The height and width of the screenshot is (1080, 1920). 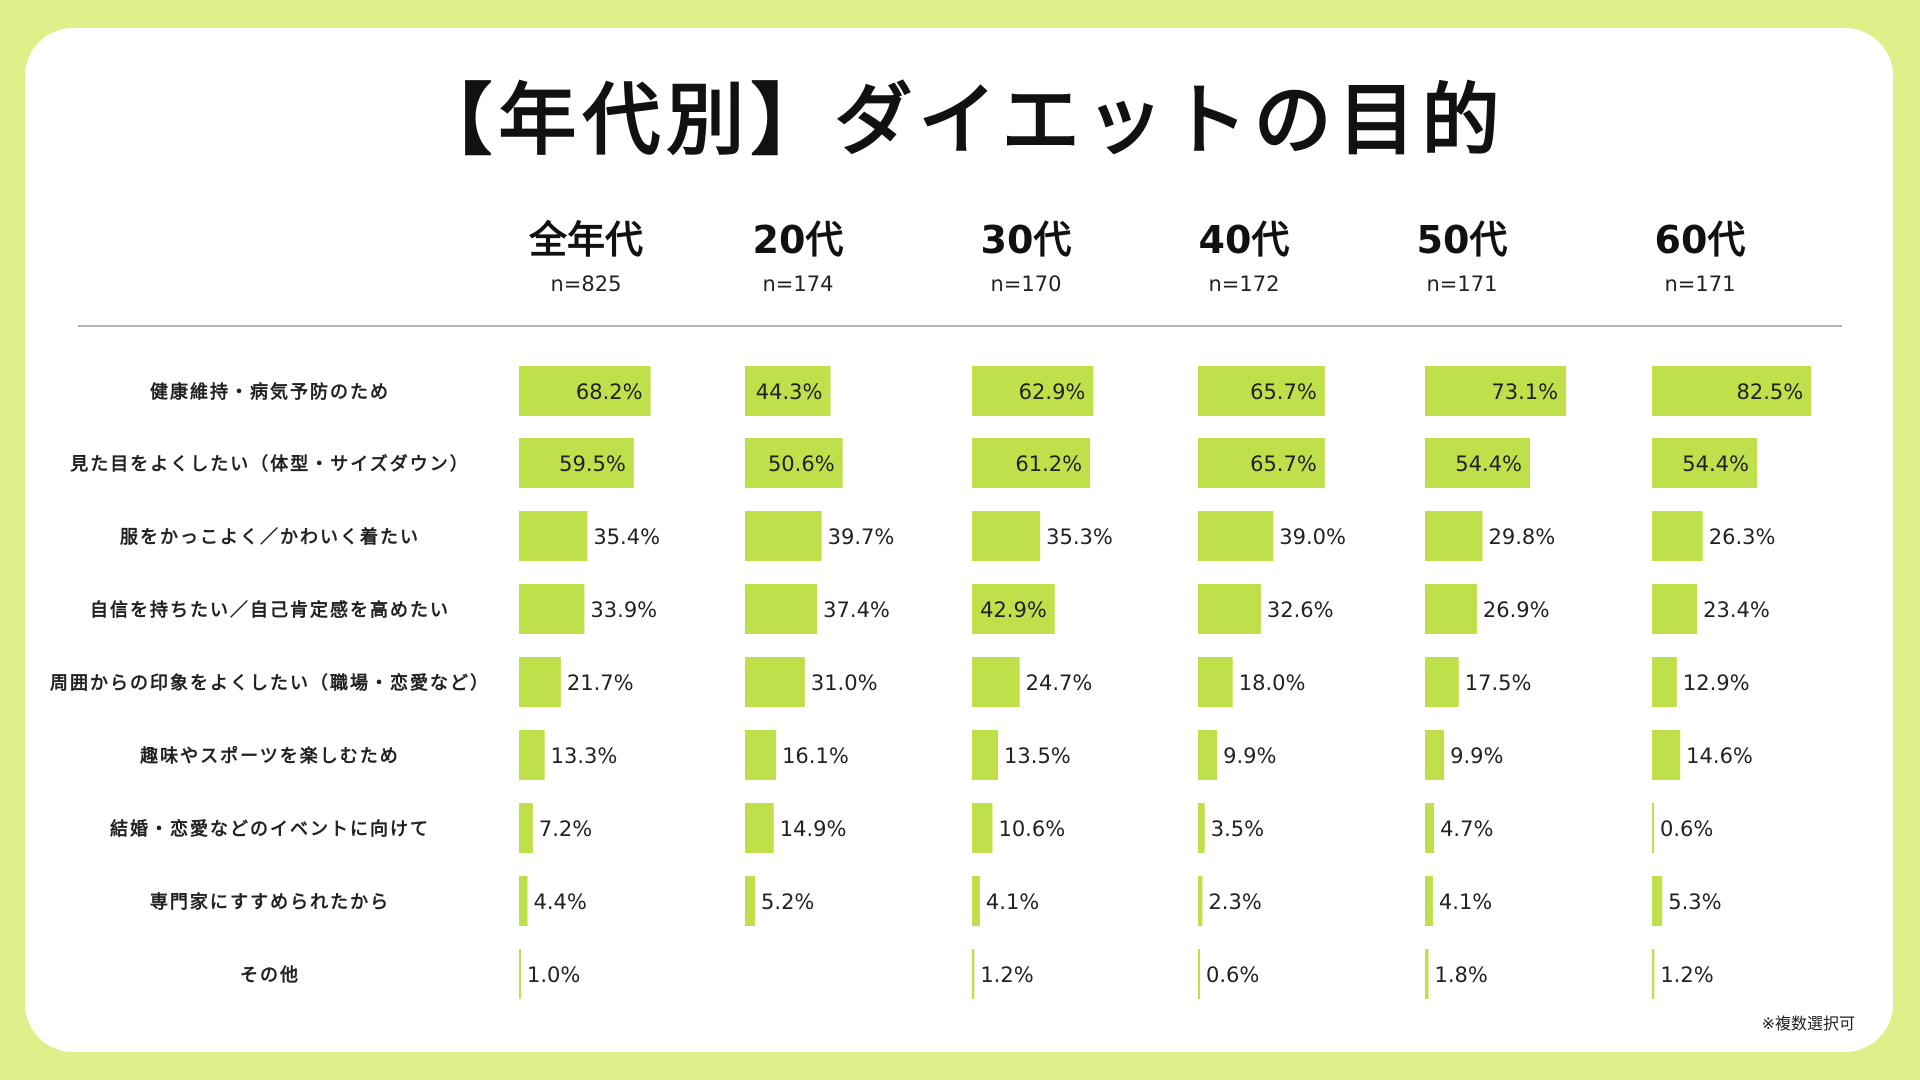 What do you see at coordinates (1244, 284) in the screenshot?
I see `column-sample-size-3: n=172` at bounding box center [1244, 284].